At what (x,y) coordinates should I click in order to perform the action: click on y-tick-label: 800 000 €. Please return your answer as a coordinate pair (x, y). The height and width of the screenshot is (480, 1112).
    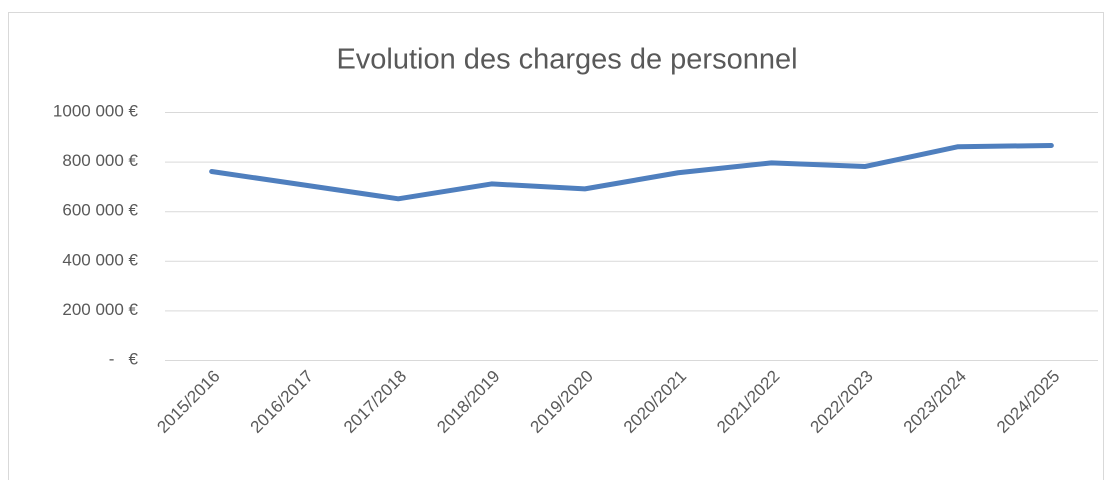
    Looking at the image, I should click on (100, 160).